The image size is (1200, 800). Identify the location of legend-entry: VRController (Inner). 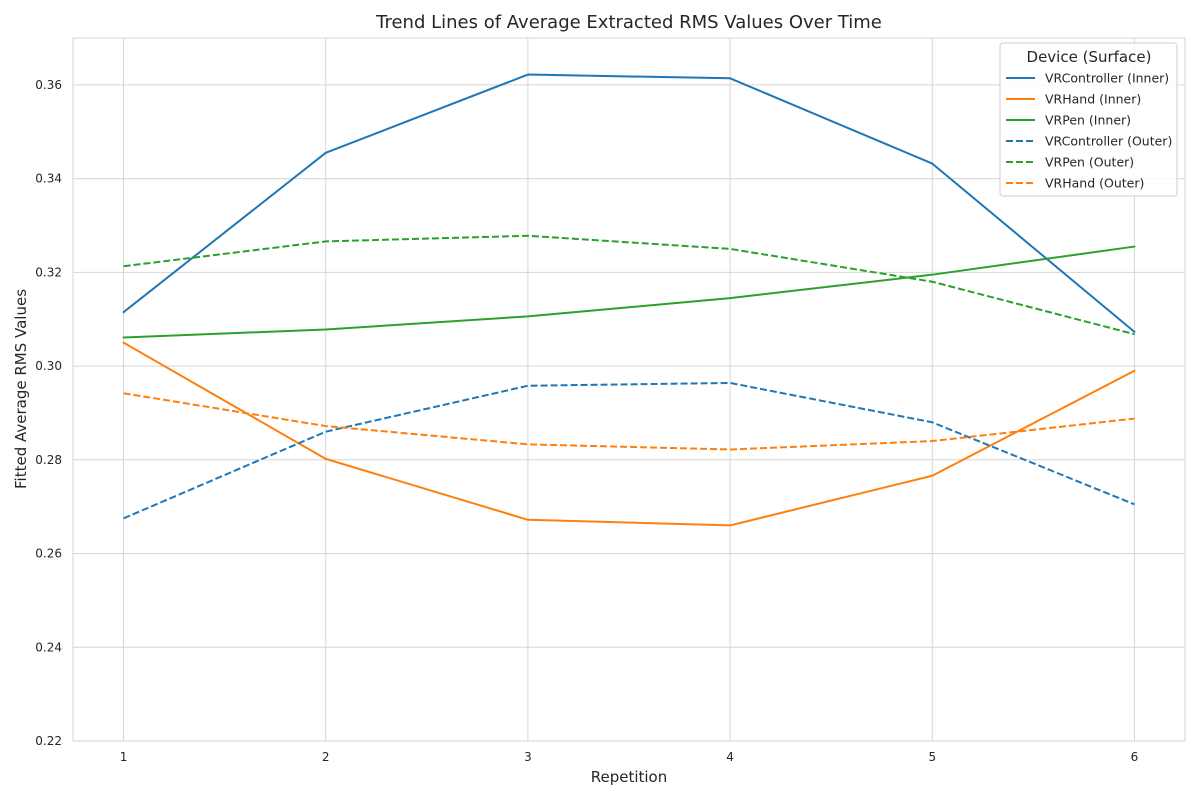
(1087, 78).